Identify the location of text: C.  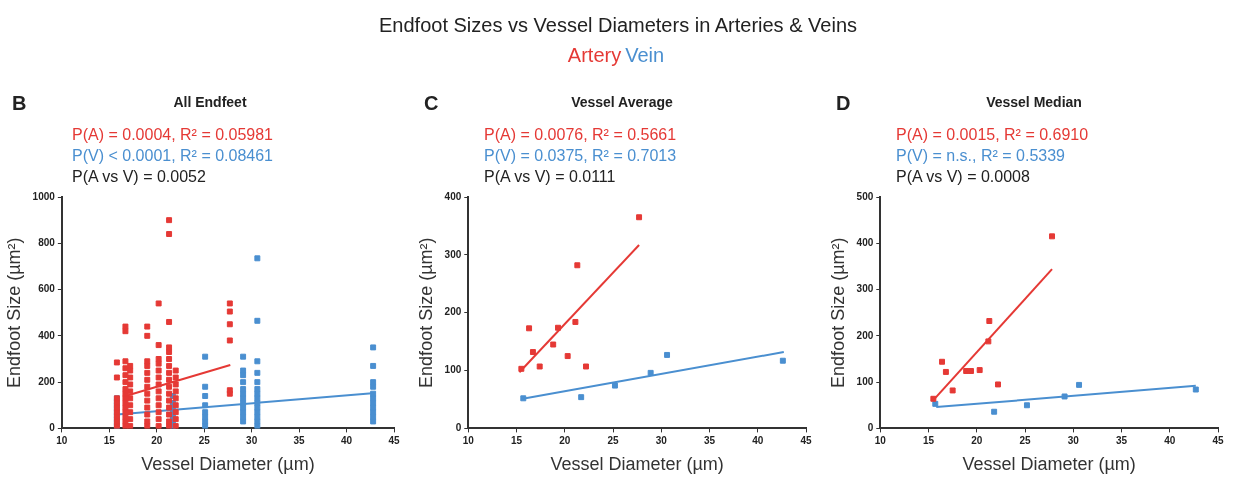
(431, 103).